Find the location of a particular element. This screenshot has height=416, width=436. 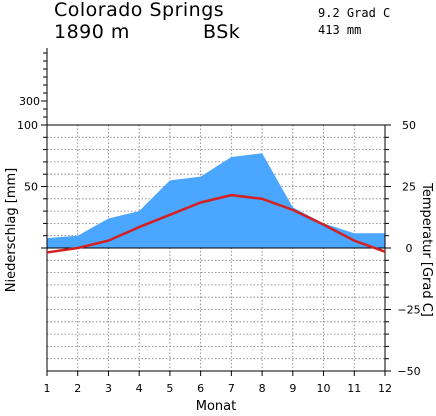

x-tick-label: 12 is located at coordinates (385, 388).